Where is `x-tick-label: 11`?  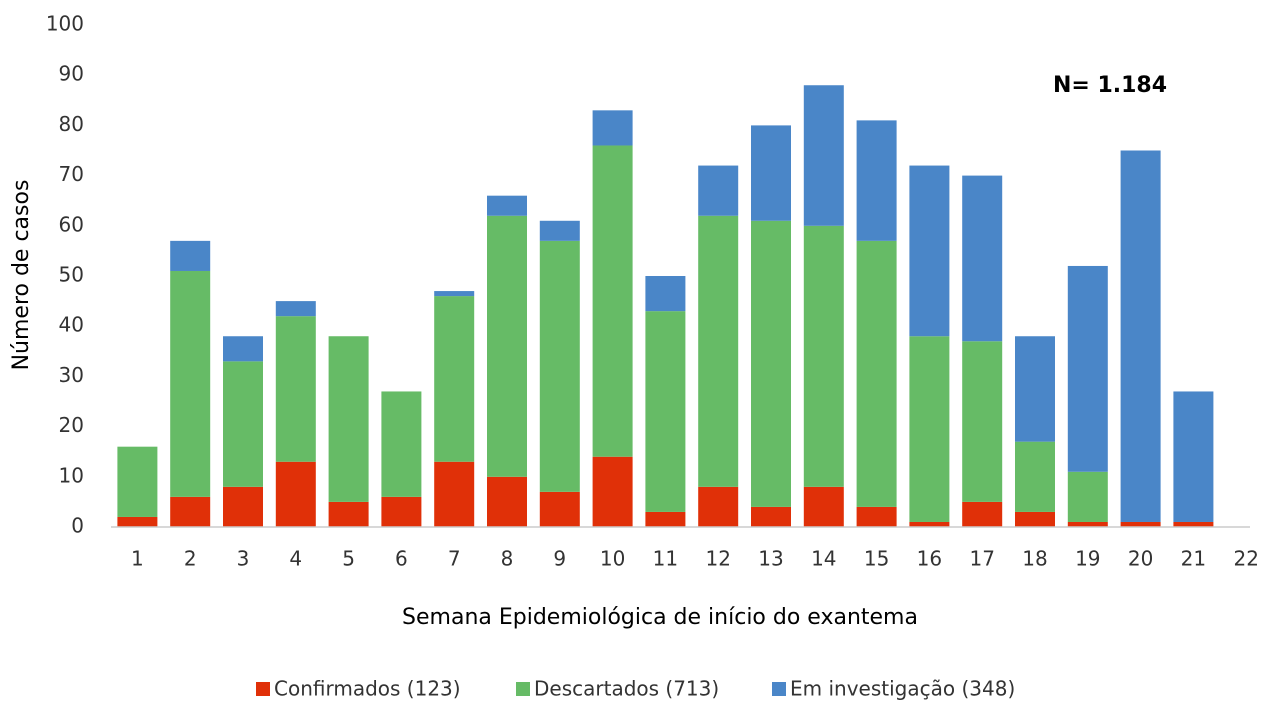 x-tick-label: 11 is located at coordinates (665, 559).